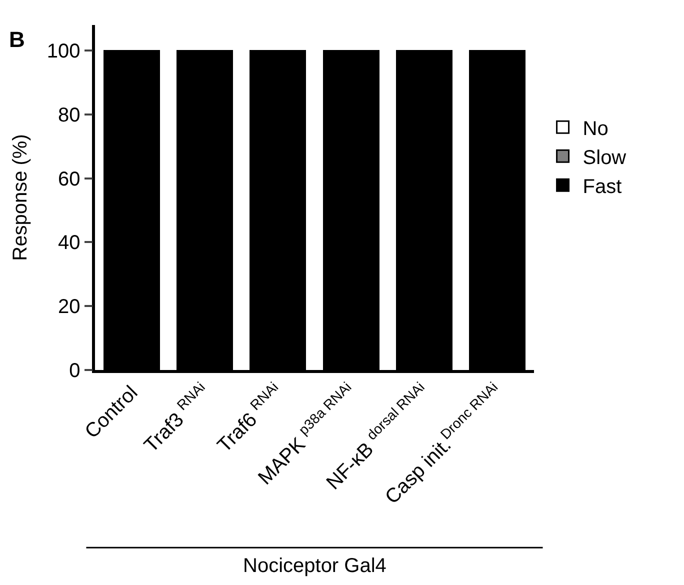 Image resolution: width=684 pixels, height=585 pixels. Describe the element at coordinates (595, 129) in the screenshot. I see `legend-label: No` at that location.